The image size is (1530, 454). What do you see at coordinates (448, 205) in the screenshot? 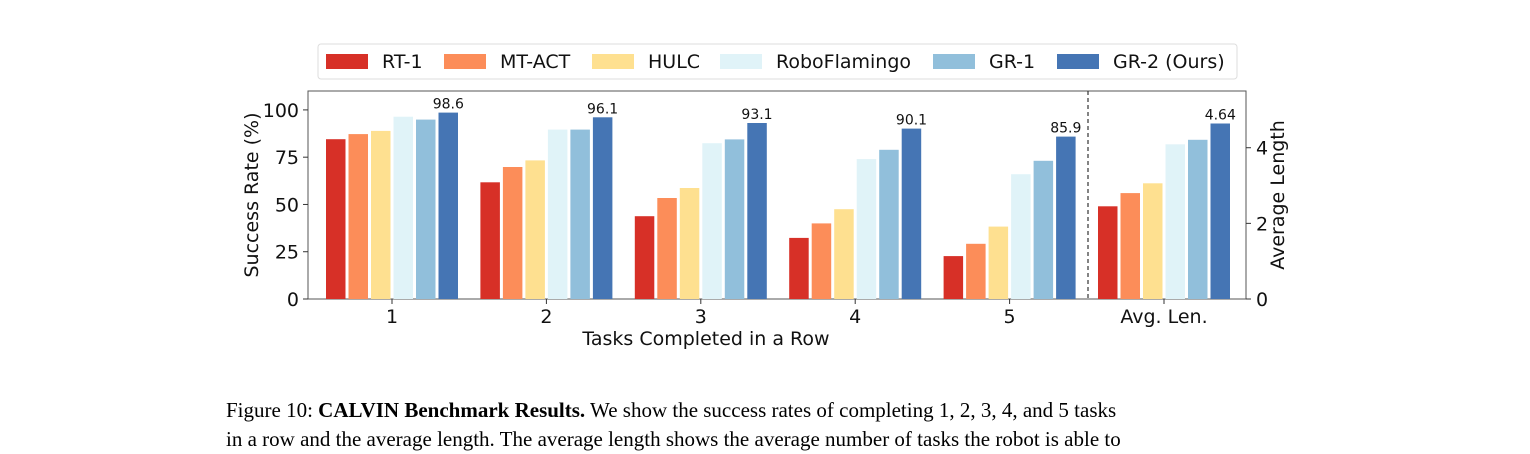
I see `bar-gr-2-ours--1` at bounding box center [448, 205].